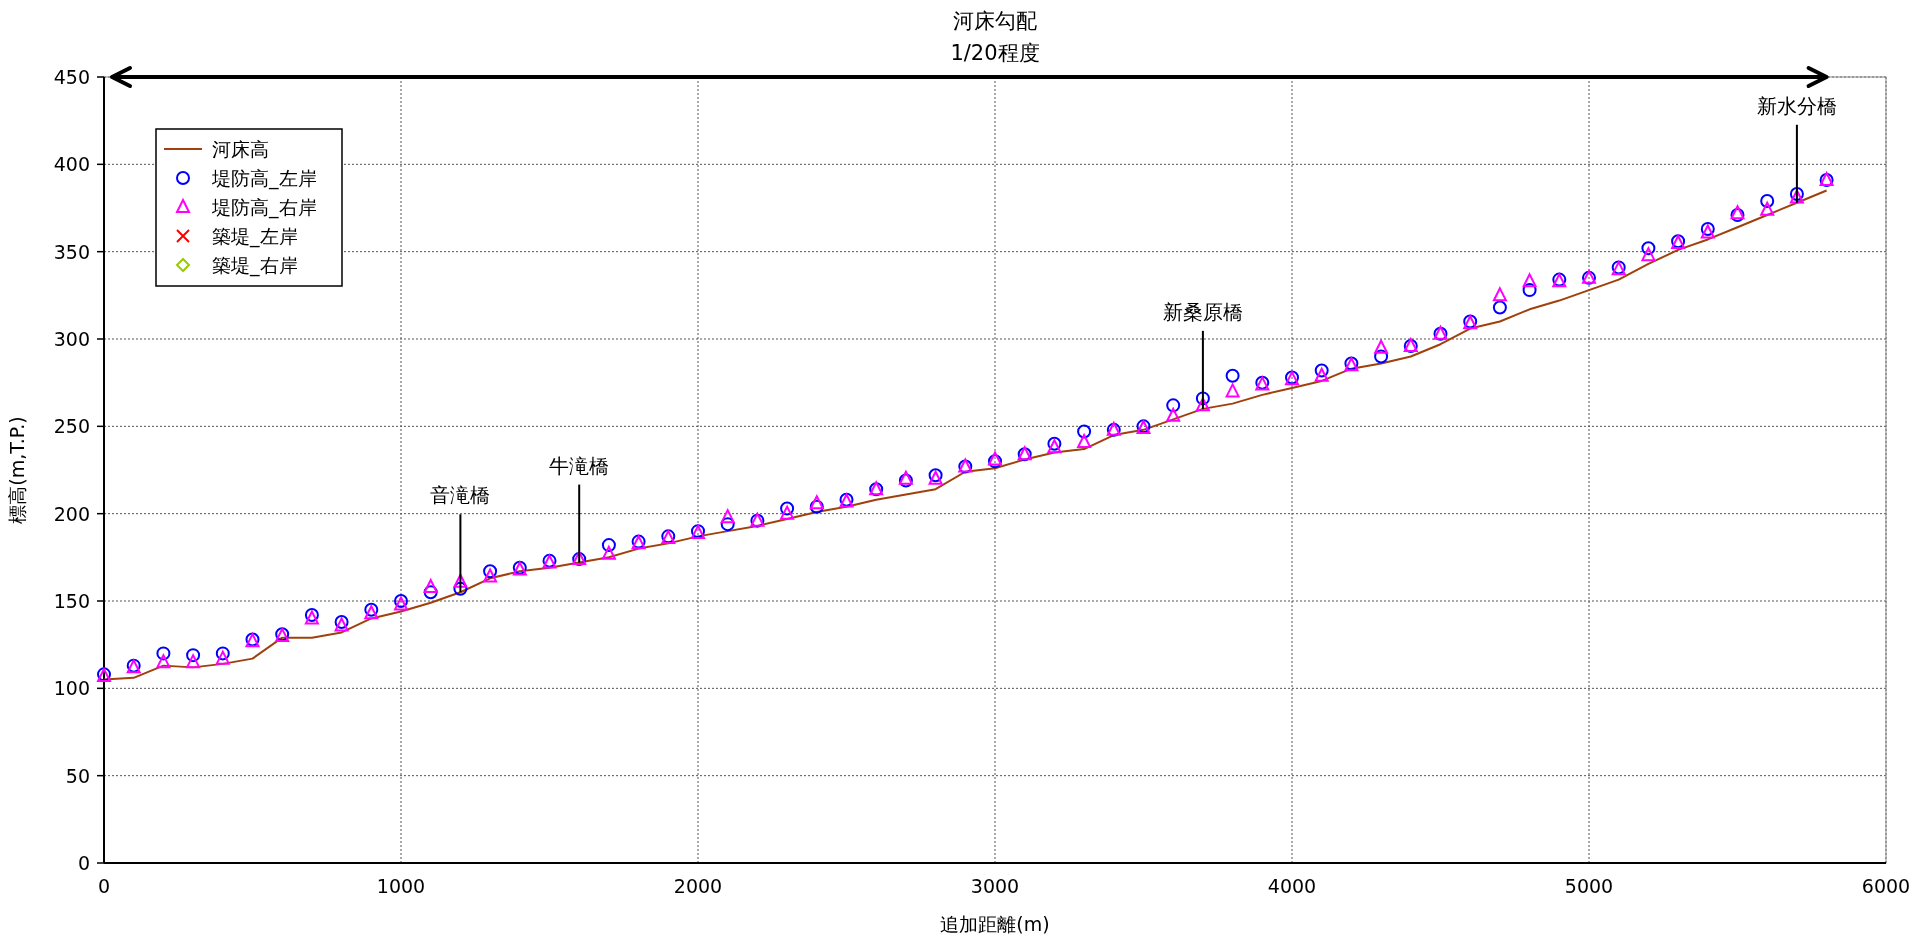 This screenshot has height=946, width=1916. What do you see at coordinates (77, 775) in the screenshot?
I see `y-tick-label: 50` at bounding box center [77, 775].